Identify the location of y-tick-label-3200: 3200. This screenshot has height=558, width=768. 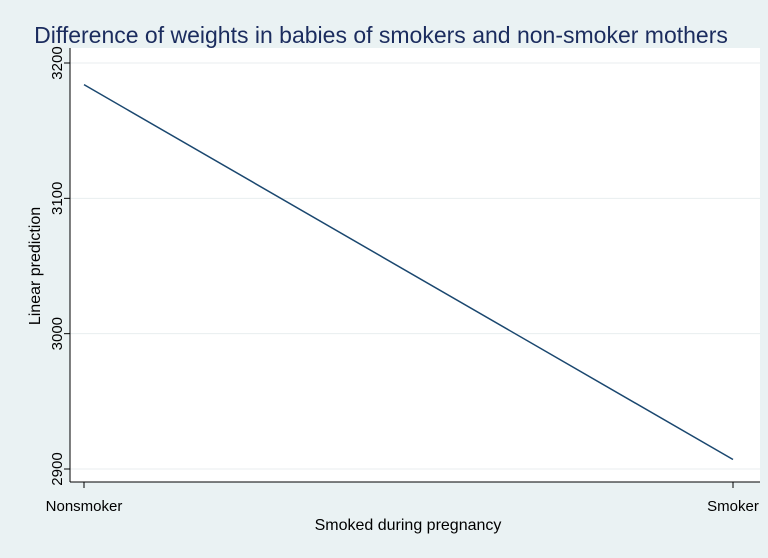
(57, 62).